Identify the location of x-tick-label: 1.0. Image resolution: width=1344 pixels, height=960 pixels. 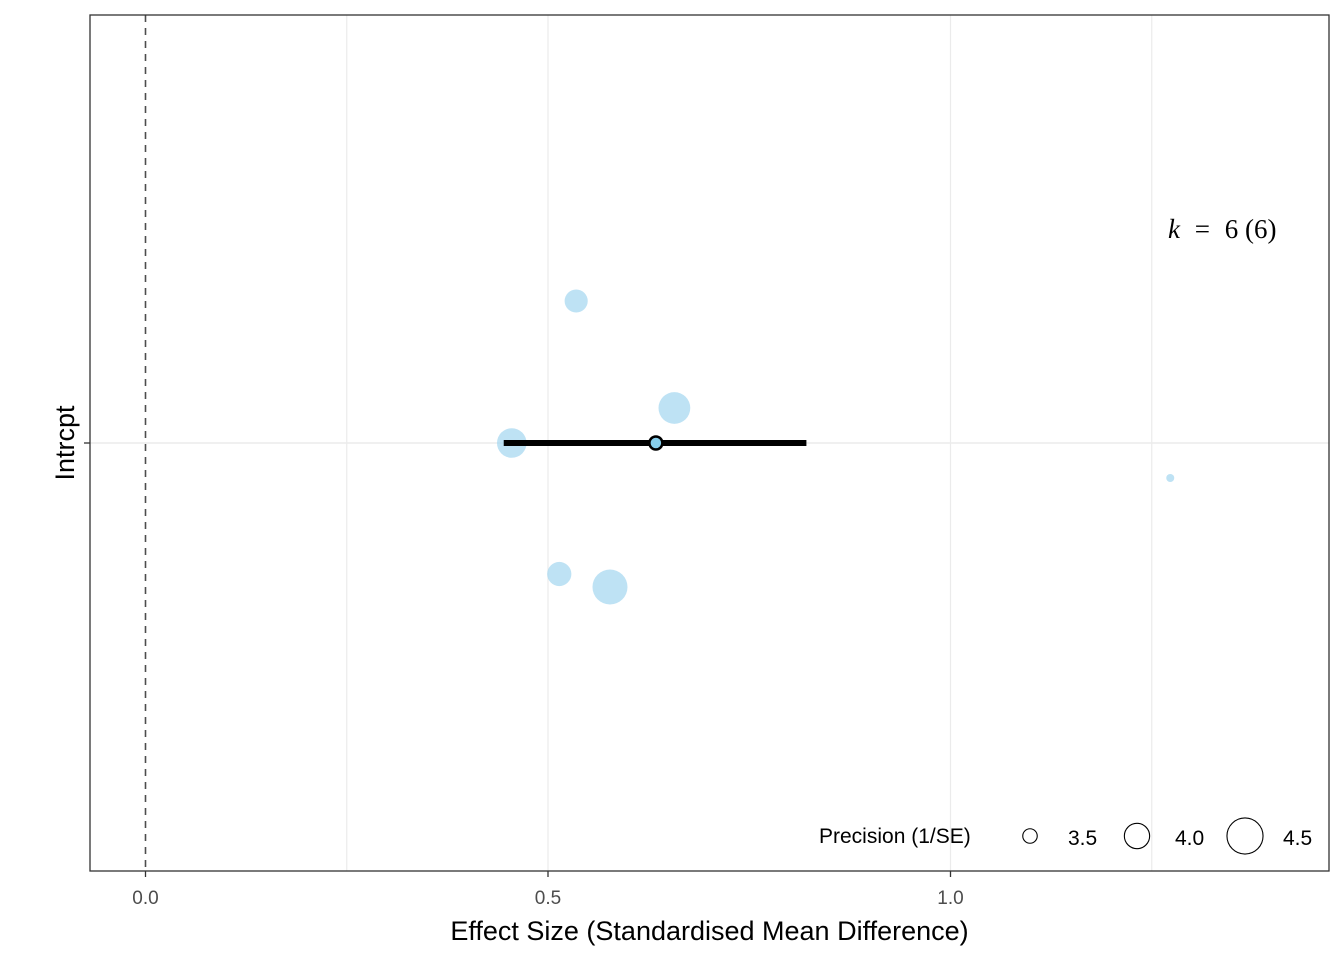
(950, 898).